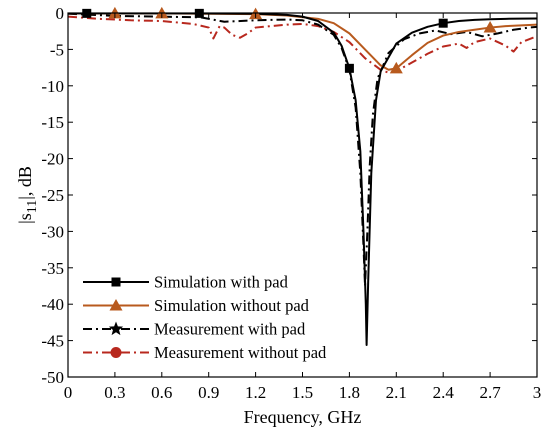  What do you see at coordinates (349, 392) in the screenshot?
I see `x-tick-label-6: 1.8` at bounding box center [349, 392].